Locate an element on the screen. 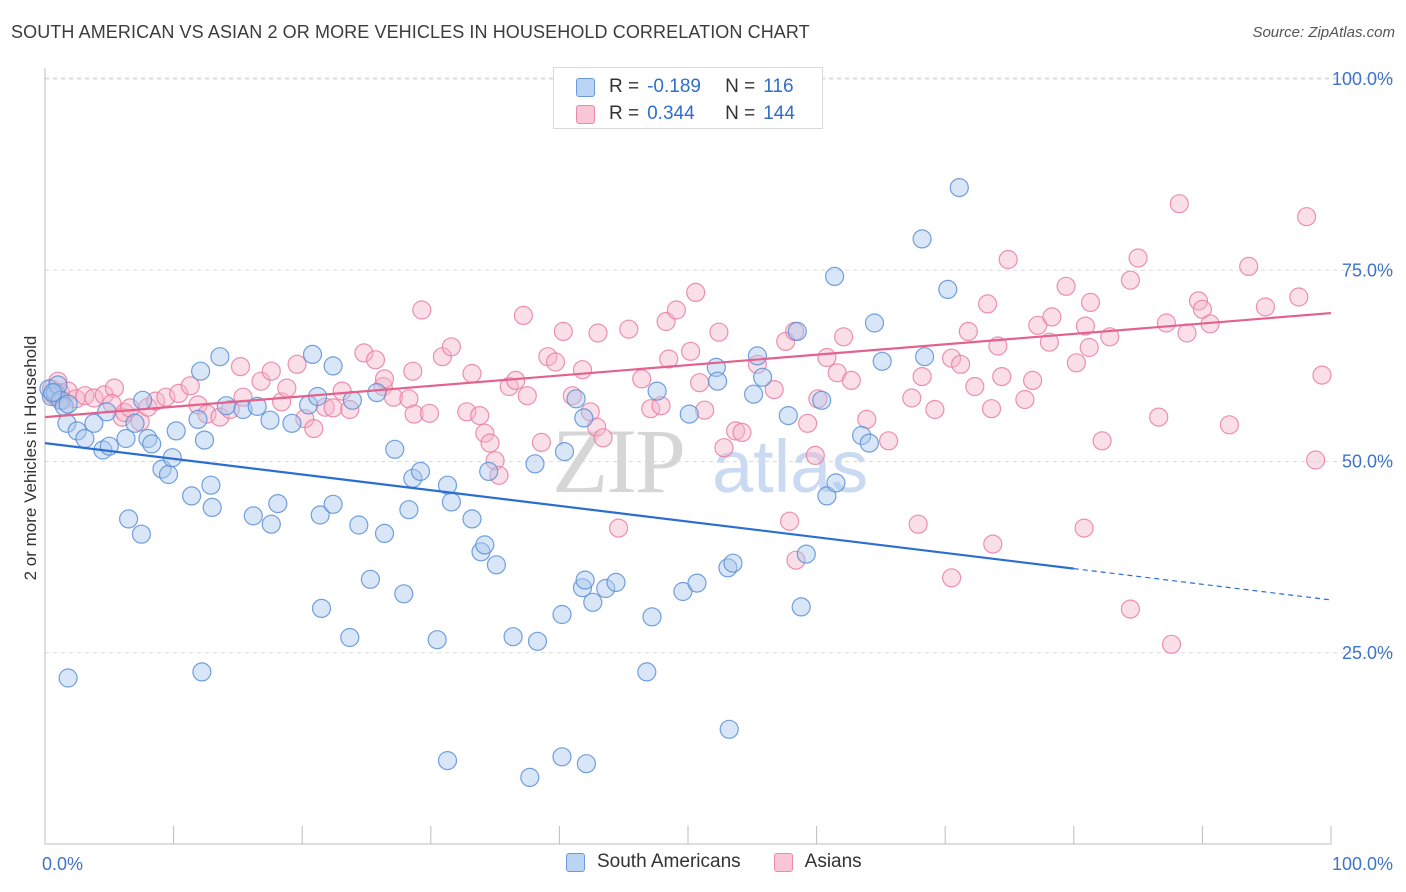 The image size is (1406, 892). legend-label: South Americans is located at coordinates (669, 861).